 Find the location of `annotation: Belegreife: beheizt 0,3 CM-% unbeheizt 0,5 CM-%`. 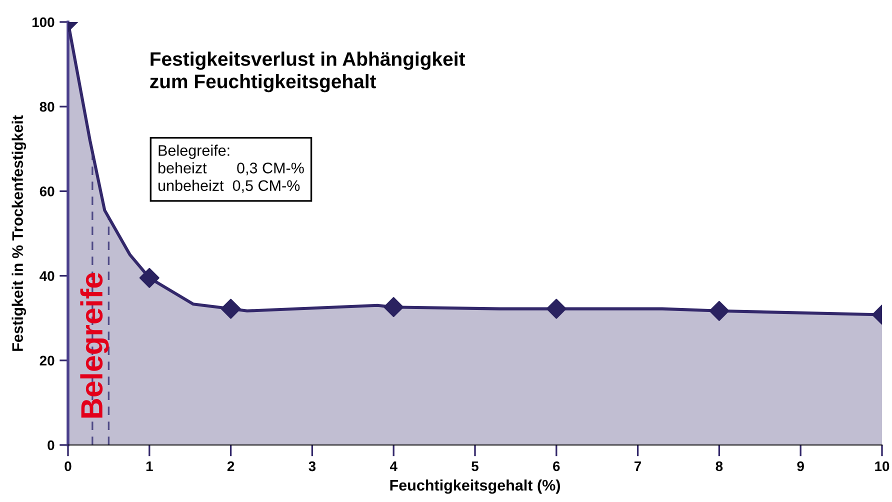

annotation: Belegreife: beheizt 0,3 CM-% unbeheizt 0,5 CM-% is located at coordinates (231, 168).